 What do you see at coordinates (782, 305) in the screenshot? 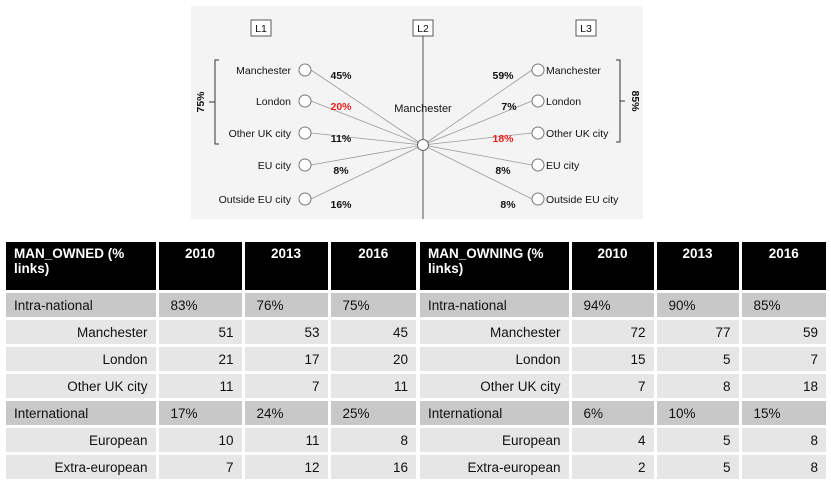
I see `man-owning-cell: 85%` at bounding box center [782, 305].